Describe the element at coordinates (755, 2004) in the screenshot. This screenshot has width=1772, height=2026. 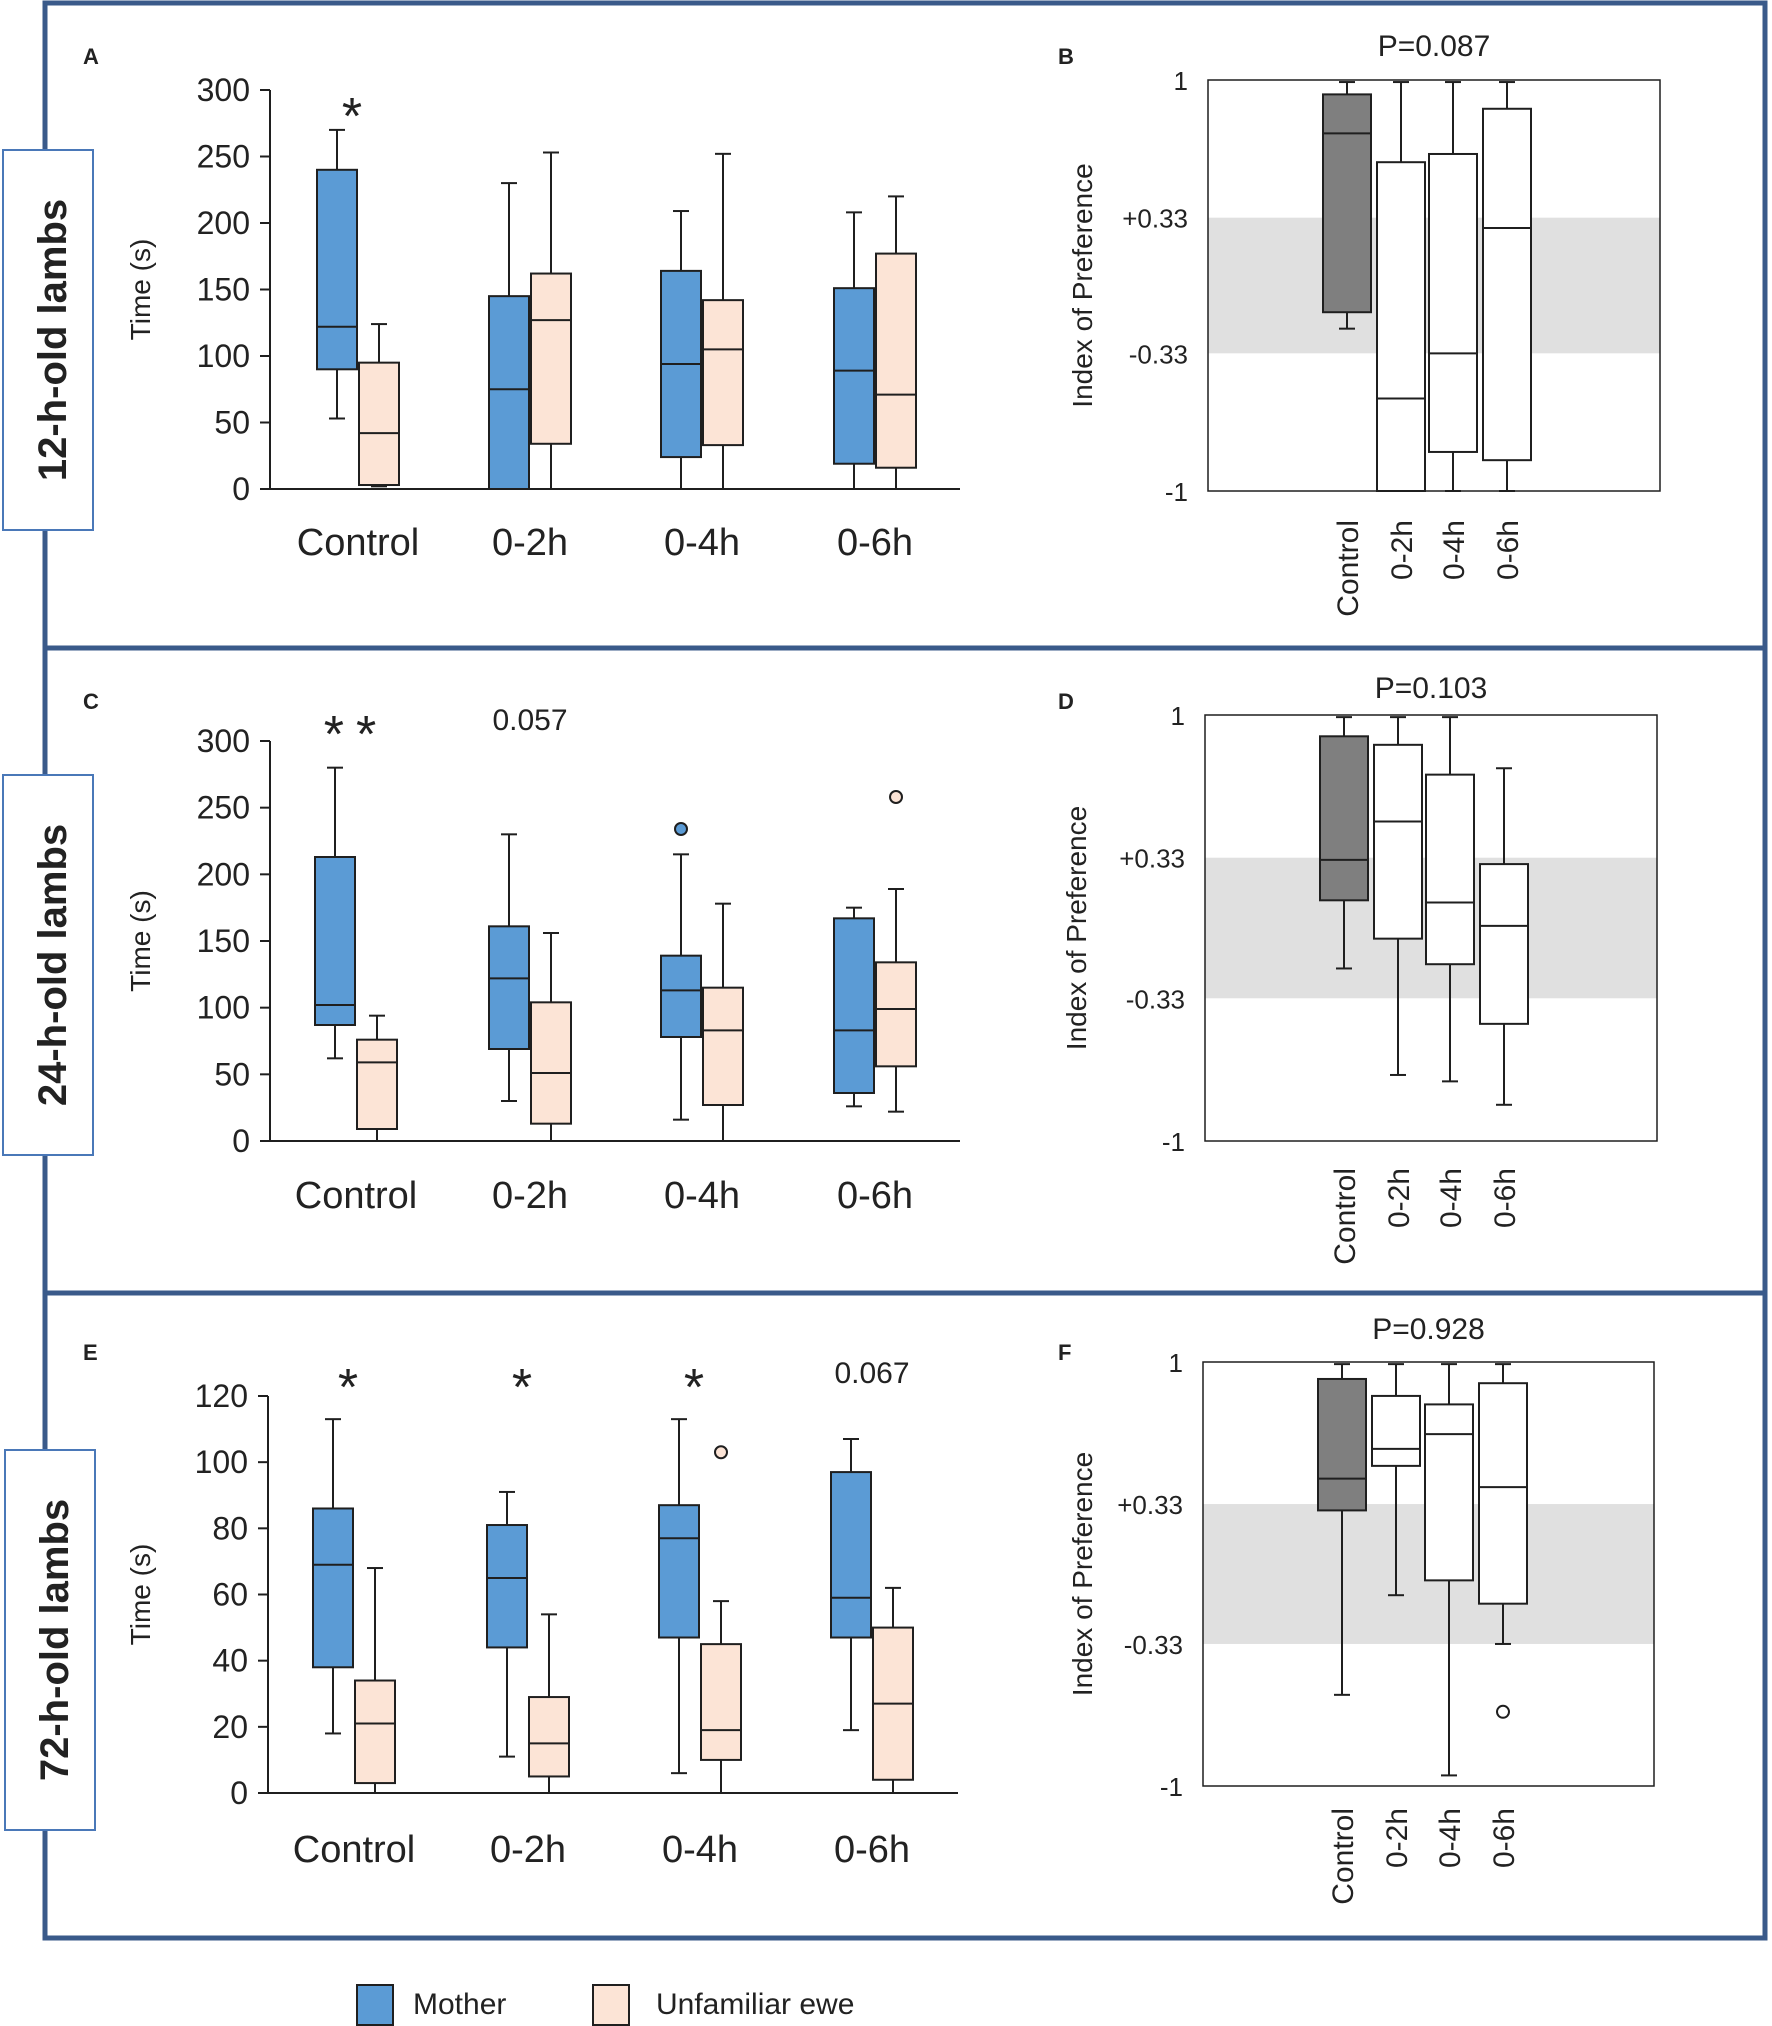
I see `legend-label-ewe: Unfamiliar ewe` at that location.